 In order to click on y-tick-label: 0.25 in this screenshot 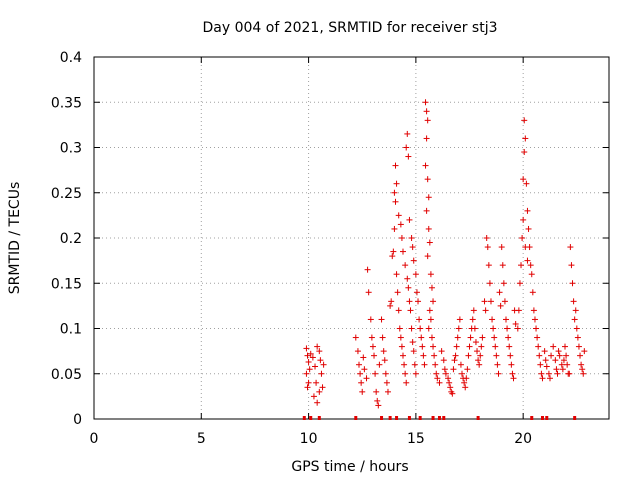, I will do `click(66, 194)`.